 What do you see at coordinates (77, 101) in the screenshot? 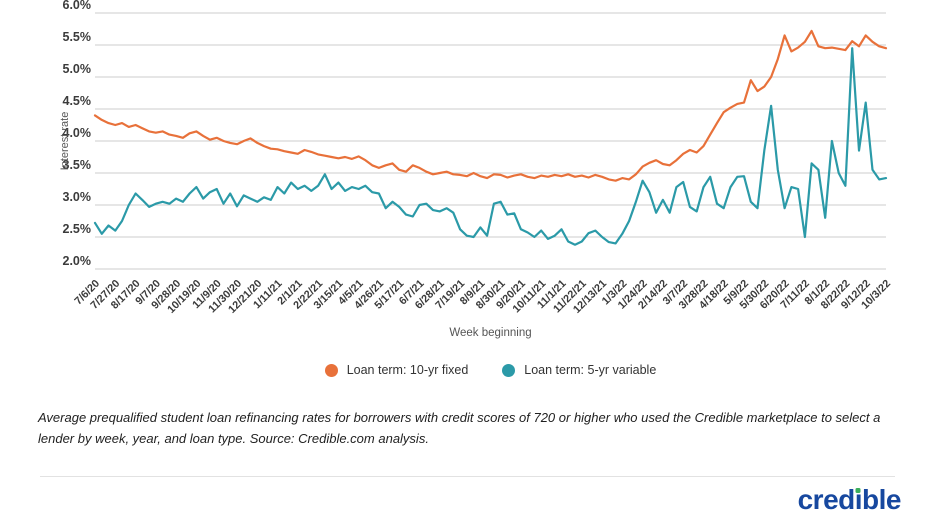
I see `y-tick-label: 4.5%` at bounding box center [77, 101].